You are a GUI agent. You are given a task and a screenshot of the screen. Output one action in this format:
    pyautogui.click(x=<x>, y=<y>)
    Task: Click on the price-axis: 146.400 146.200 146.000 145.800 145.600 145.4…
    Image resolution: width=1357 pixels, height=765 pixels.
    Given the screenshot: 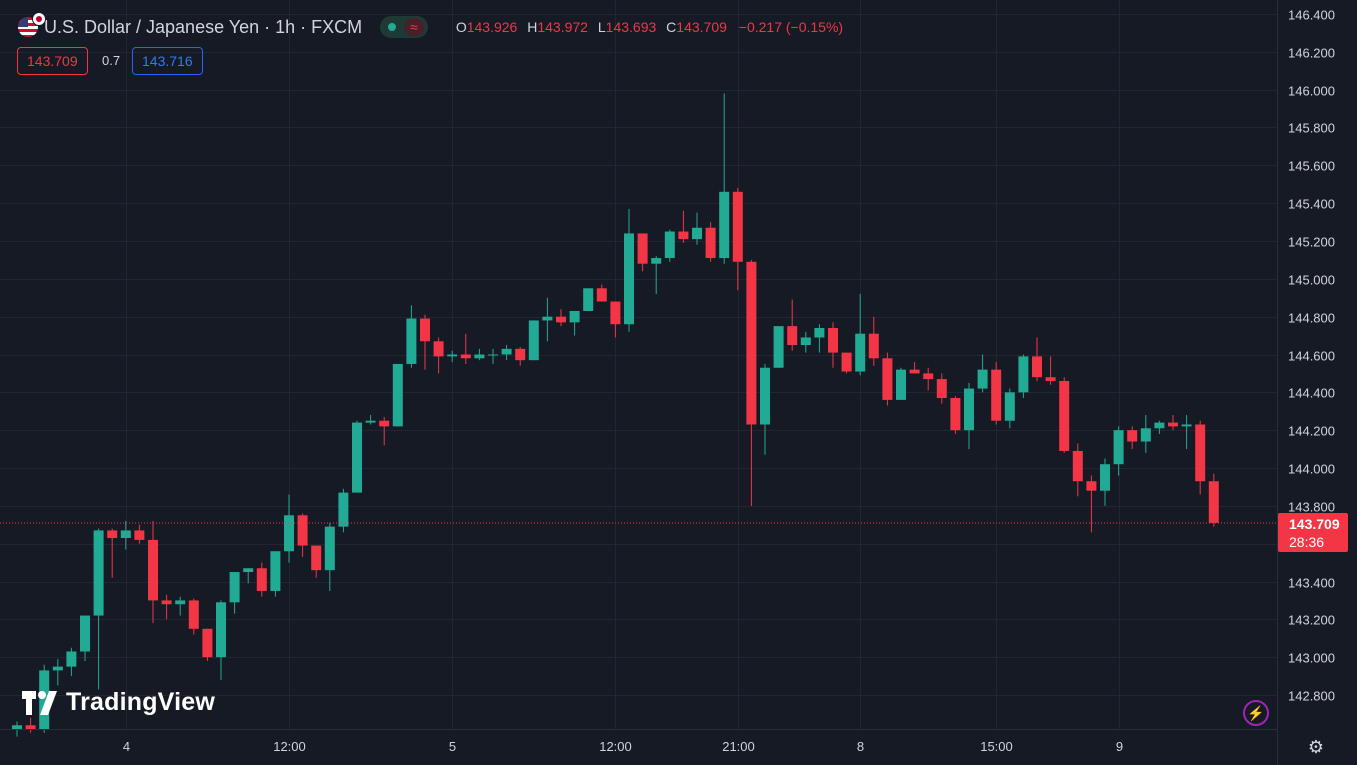 What is the action you would take?
    pyautogui.click(x=1311, y=356)
    